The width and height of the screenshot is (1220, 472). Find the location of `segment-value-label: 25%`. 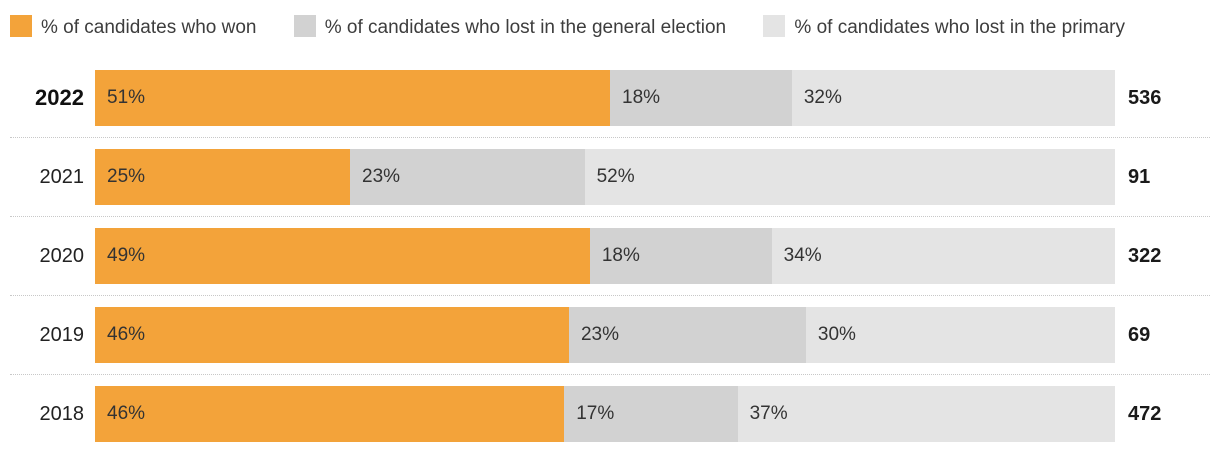

segment-value-label: 25% is located at coordinates (126, 176).